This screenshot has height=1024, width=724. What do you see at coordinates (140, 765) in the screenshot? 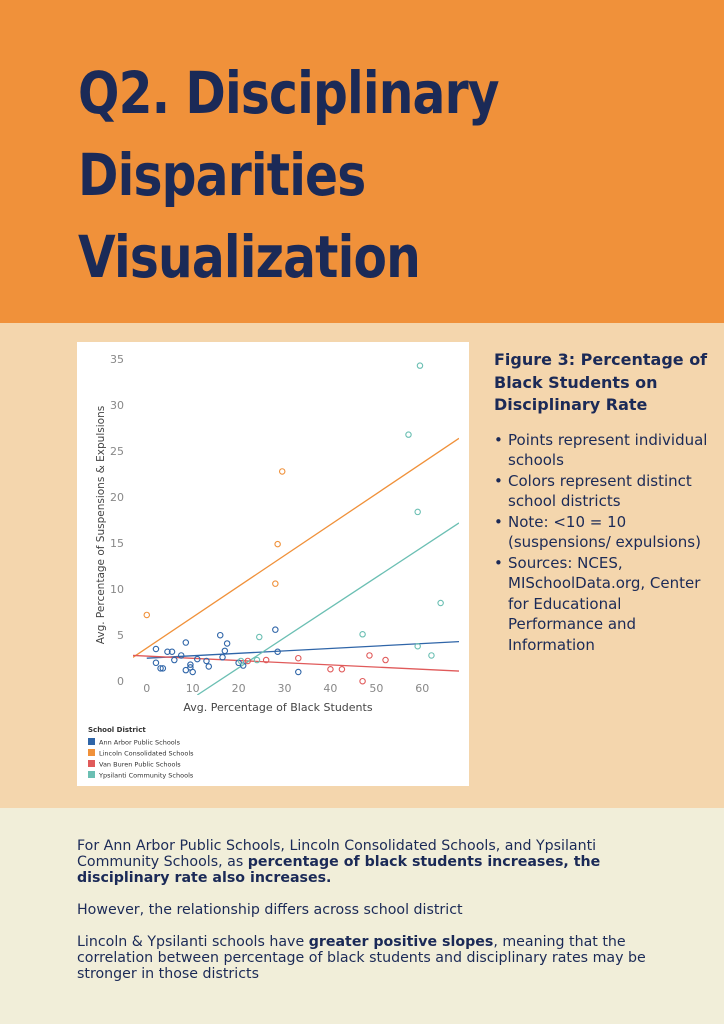
I see `legend-label: Van Buren Public Schools` at bounding box center [140, 765].